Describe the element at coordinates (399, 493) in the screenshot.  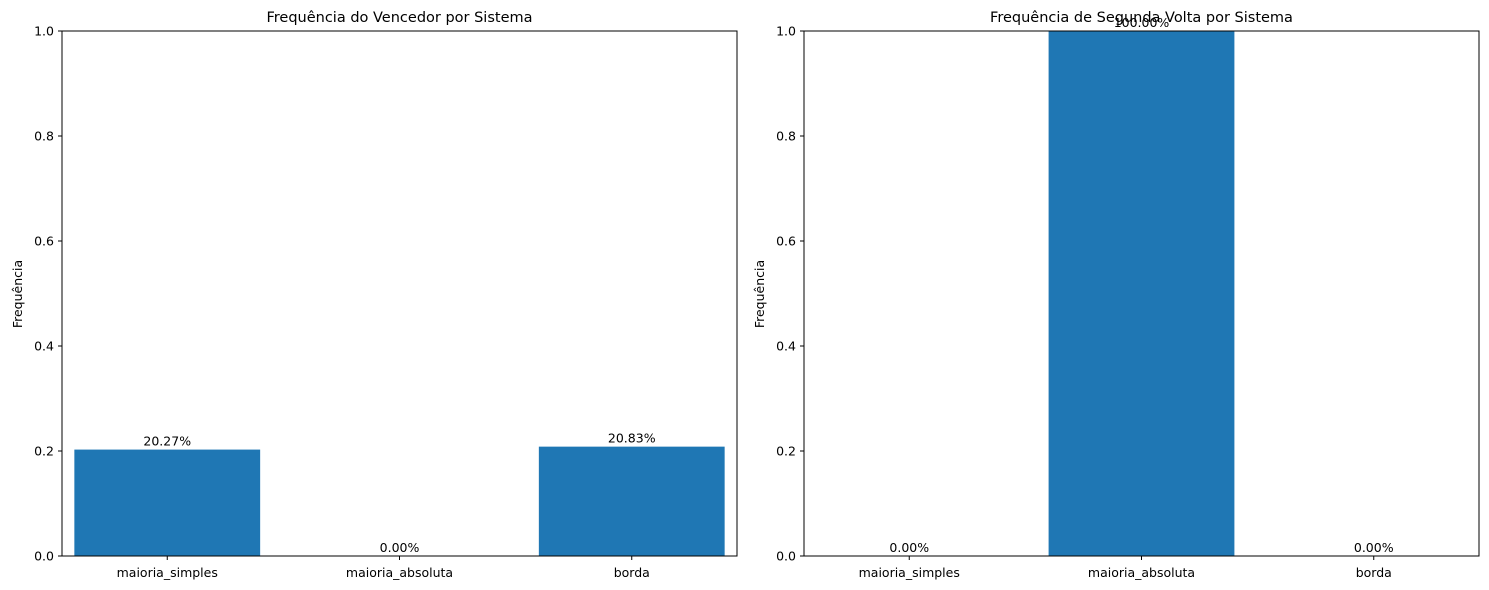
I see `data-labels-group: 20.27% 0.00% 20.83%` at that location.